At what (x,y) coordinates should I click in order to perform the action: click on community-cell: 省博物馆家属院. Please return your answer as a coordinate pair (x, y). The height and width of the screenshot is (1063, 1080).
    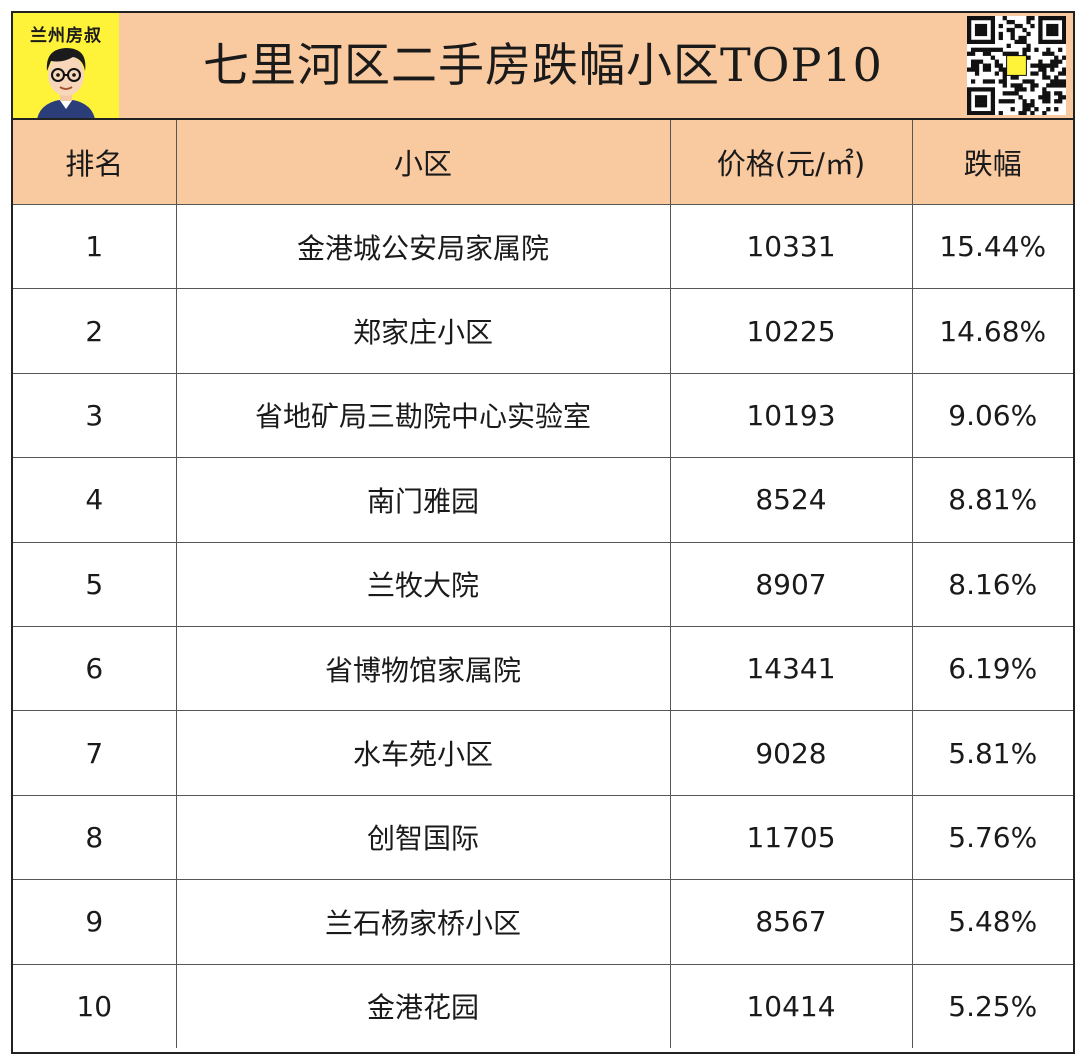
    Looking at the image, I should click on (423, 668).